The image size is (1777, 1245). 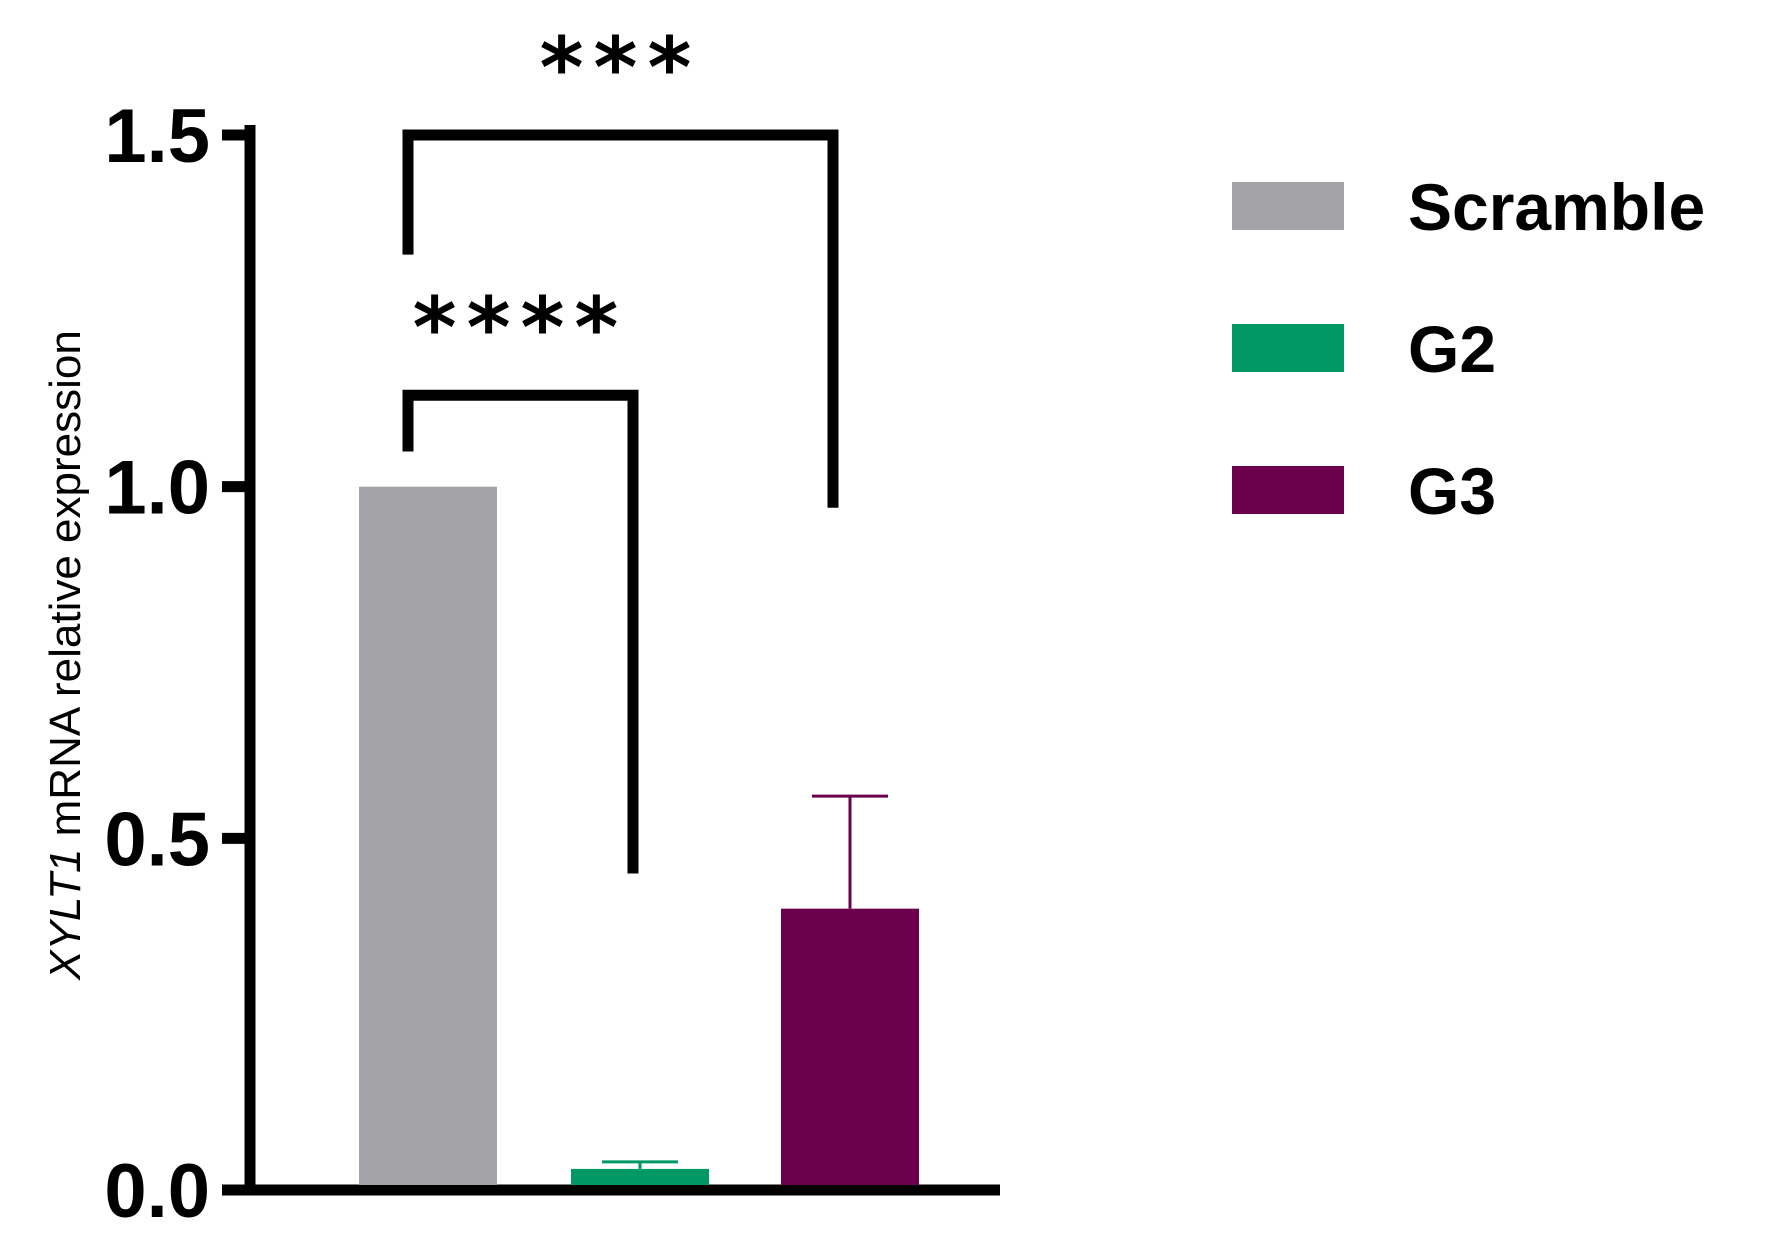 What do you see at coordinates (850, 1046) in the screenshot?
I see `bar-g3` at bounding box center [850, 1046].